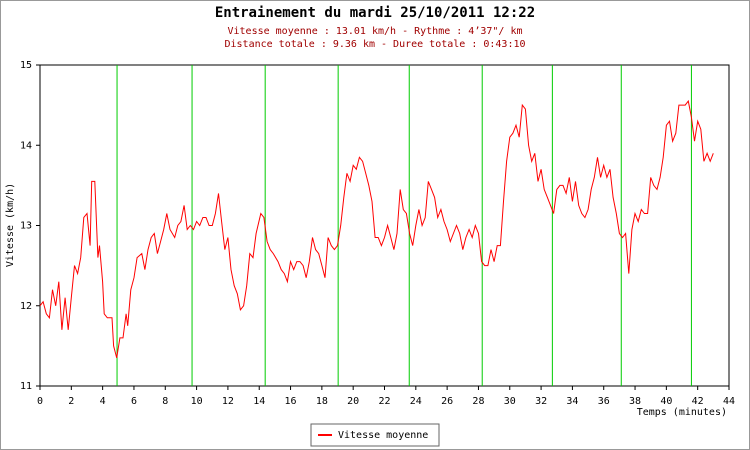 The width and height of the screenshot is (750, 450). Describe the element at coordinates (384, 401) in the screenshot. I see `x-tick-label: 22` at that location.